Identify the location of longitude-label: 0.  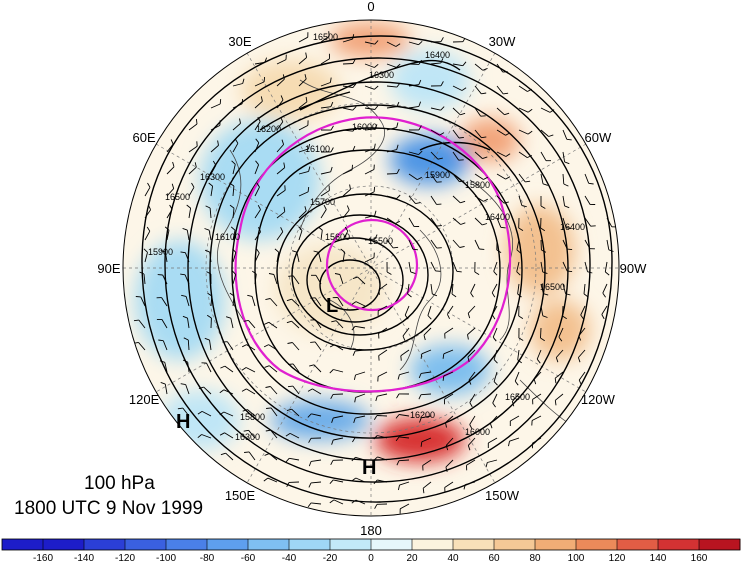
(370, 7).